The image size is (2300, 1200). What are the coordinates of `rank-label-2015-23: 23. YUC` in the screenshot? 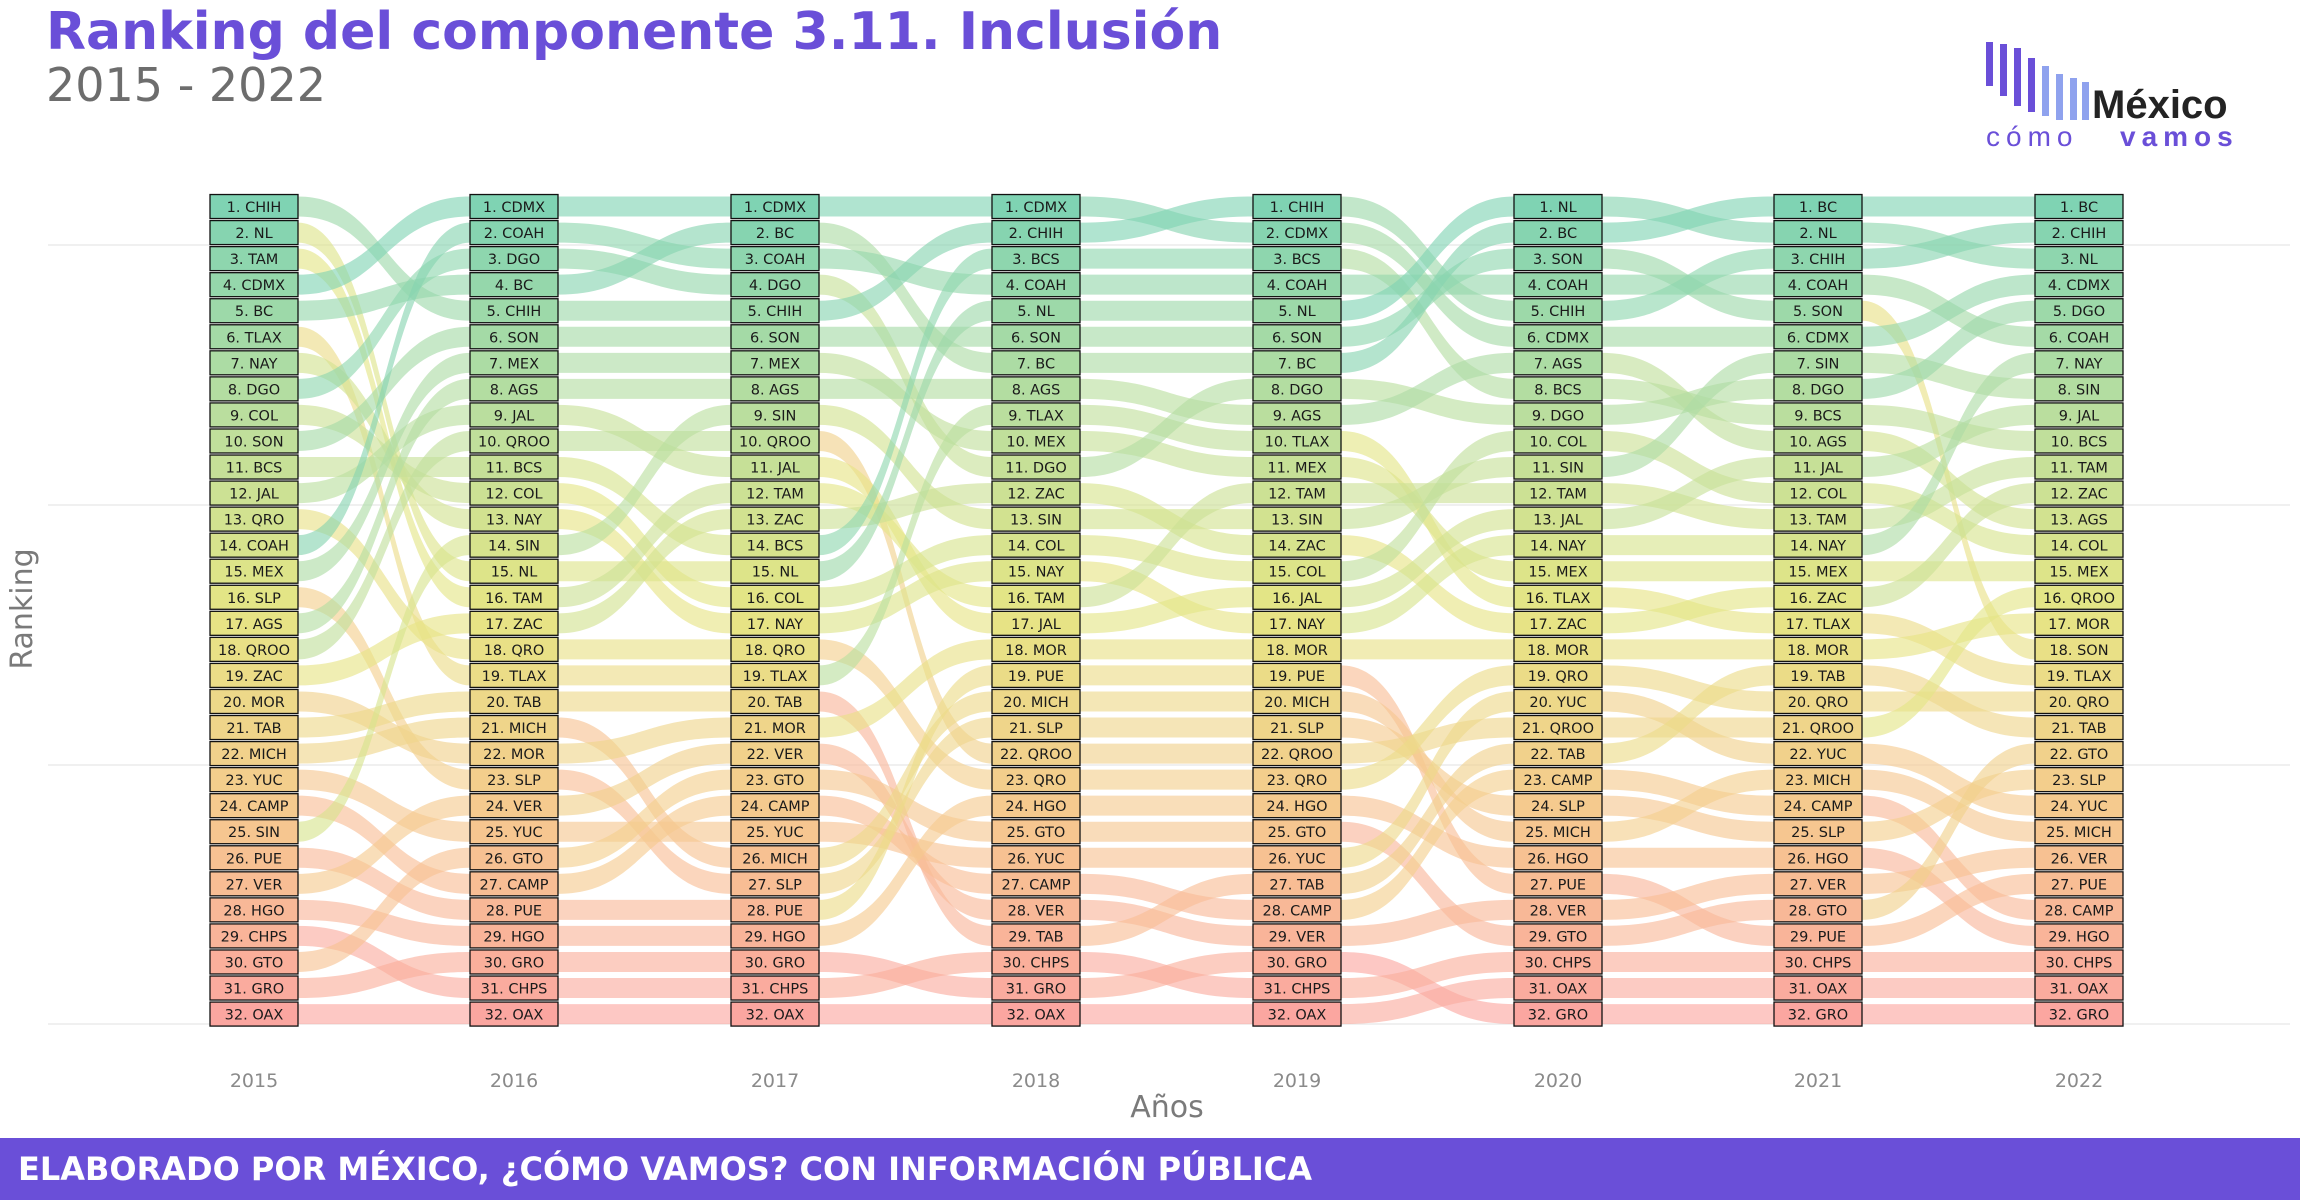 It's located at (253, 781).